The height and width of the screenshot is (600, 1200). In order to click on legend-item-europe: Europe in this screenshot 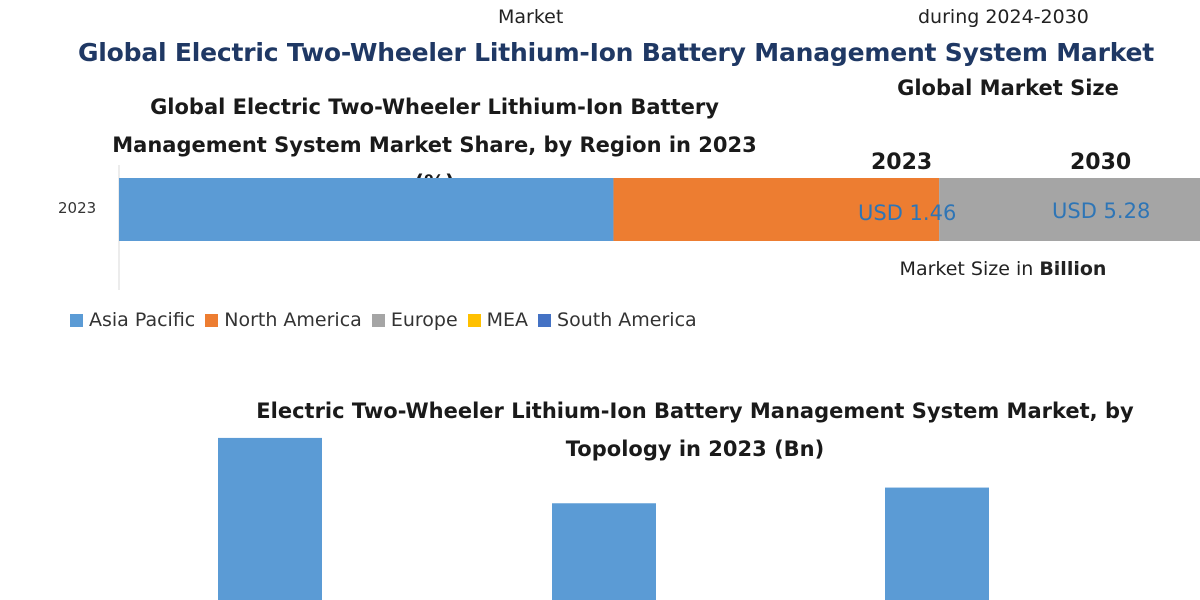, I will do `click(414, 320)`.